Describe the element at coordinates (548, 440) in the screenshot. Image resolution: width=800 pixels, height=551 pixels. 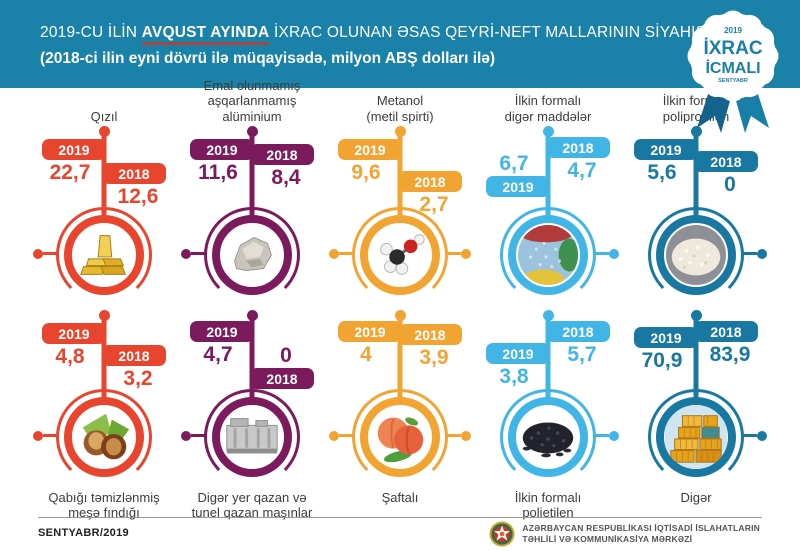
I see `black-granules-icon` at that location.